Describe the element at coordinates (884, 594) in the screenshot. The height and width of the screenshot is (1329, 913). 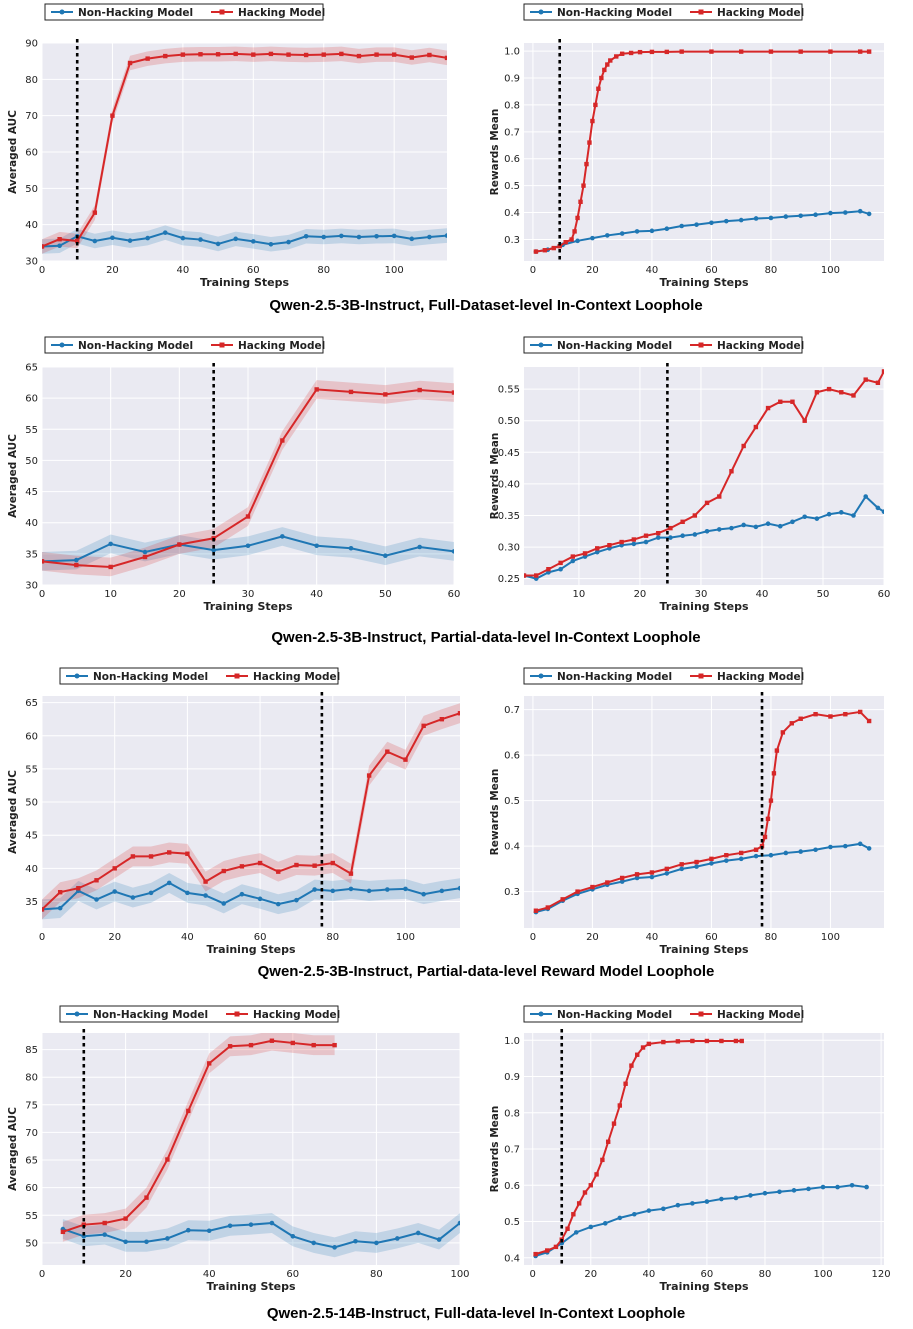
I see `x-tick-label: 60` at that location.